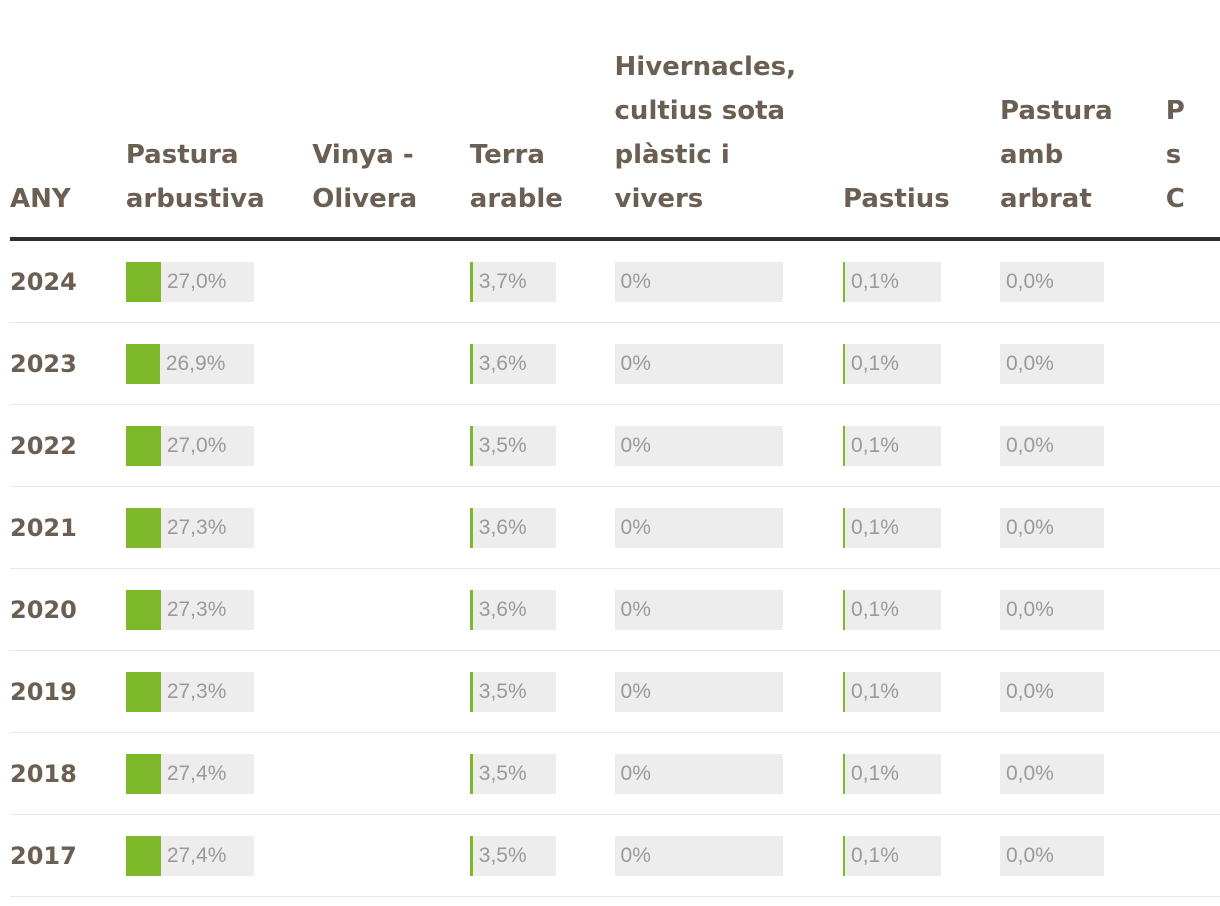  Describe the element at coordinates (68, 855) in the screenshot. I see `year-cell: 2017` at that location.